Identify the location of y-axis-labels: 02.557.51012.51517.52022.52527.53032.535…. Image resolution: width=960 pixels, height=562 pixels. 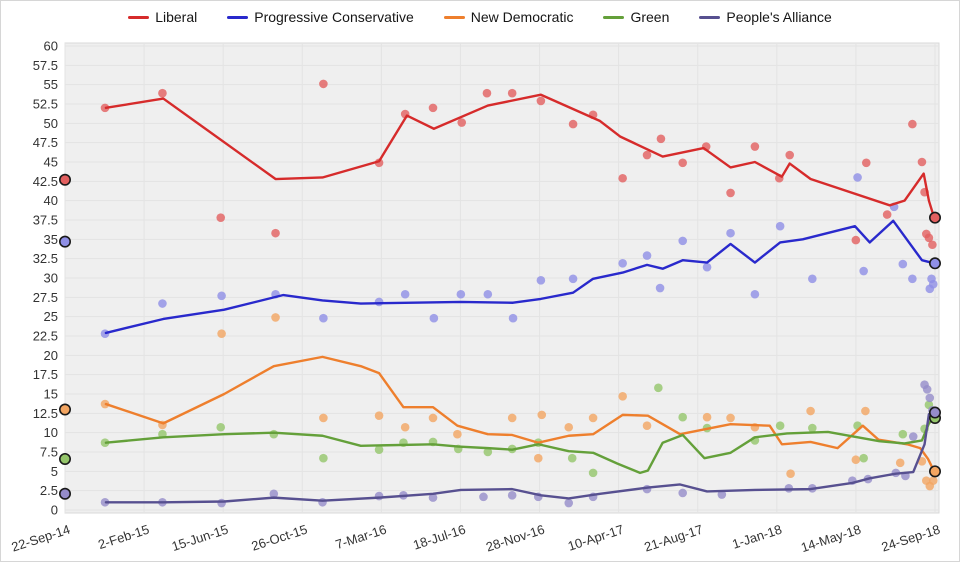
(45, 278).